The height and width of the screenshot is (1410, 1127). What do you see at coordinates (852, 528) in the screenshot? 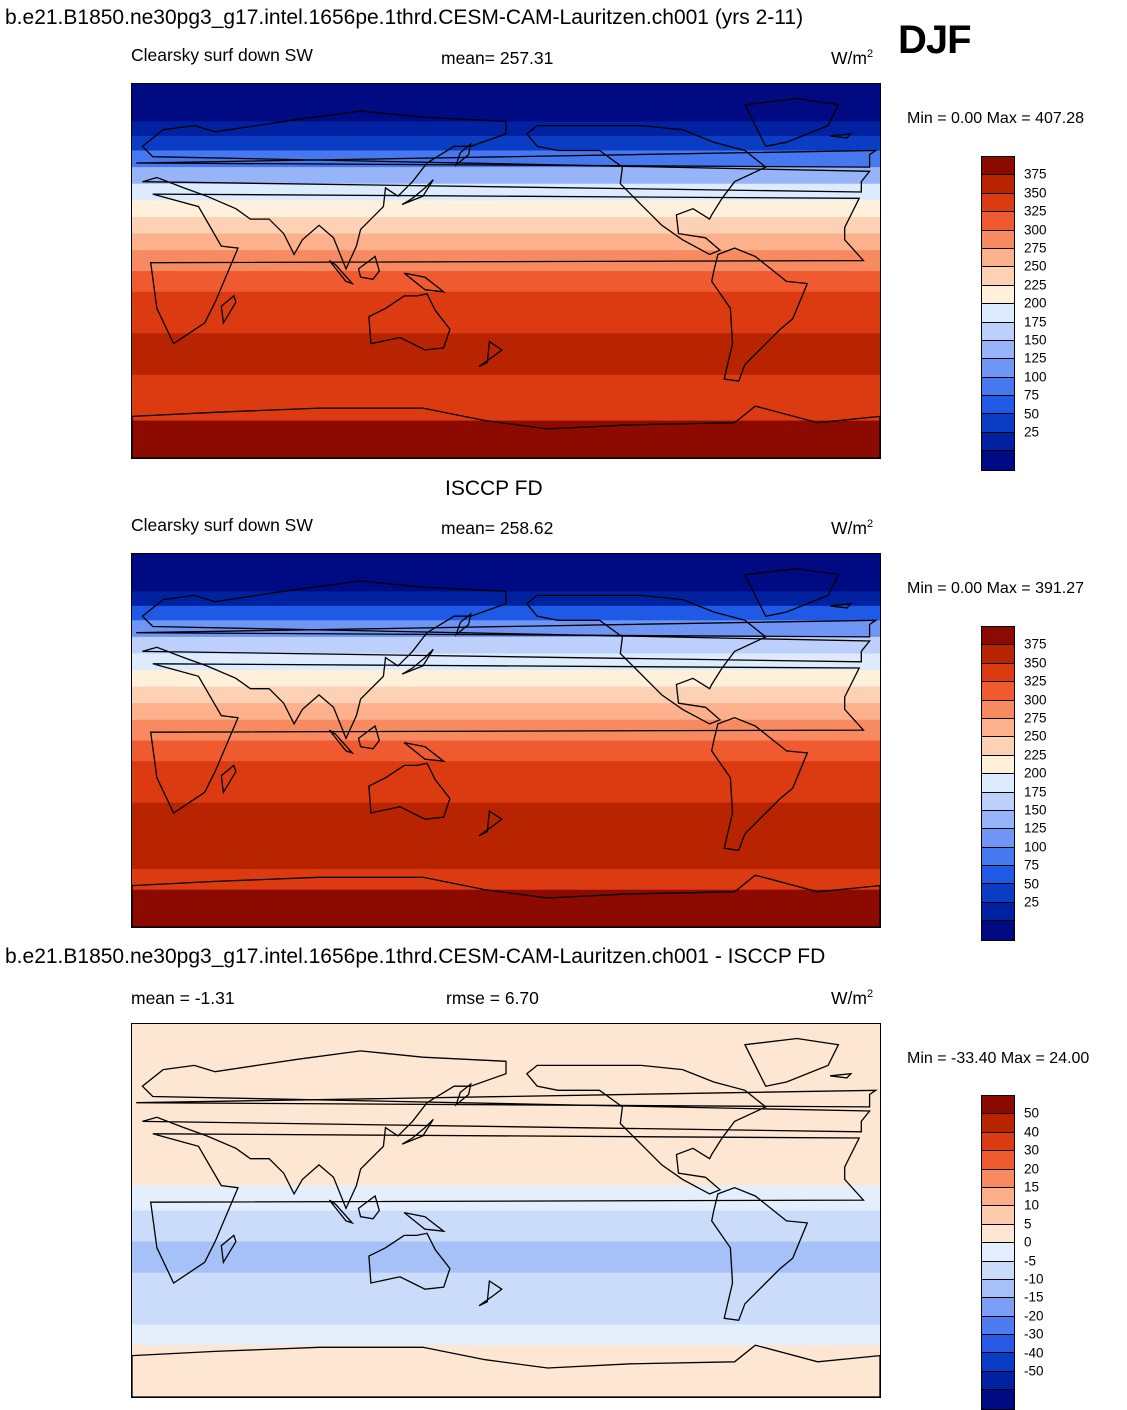
I see `panel2-units: W/m2` at bounding box center [852, 528].